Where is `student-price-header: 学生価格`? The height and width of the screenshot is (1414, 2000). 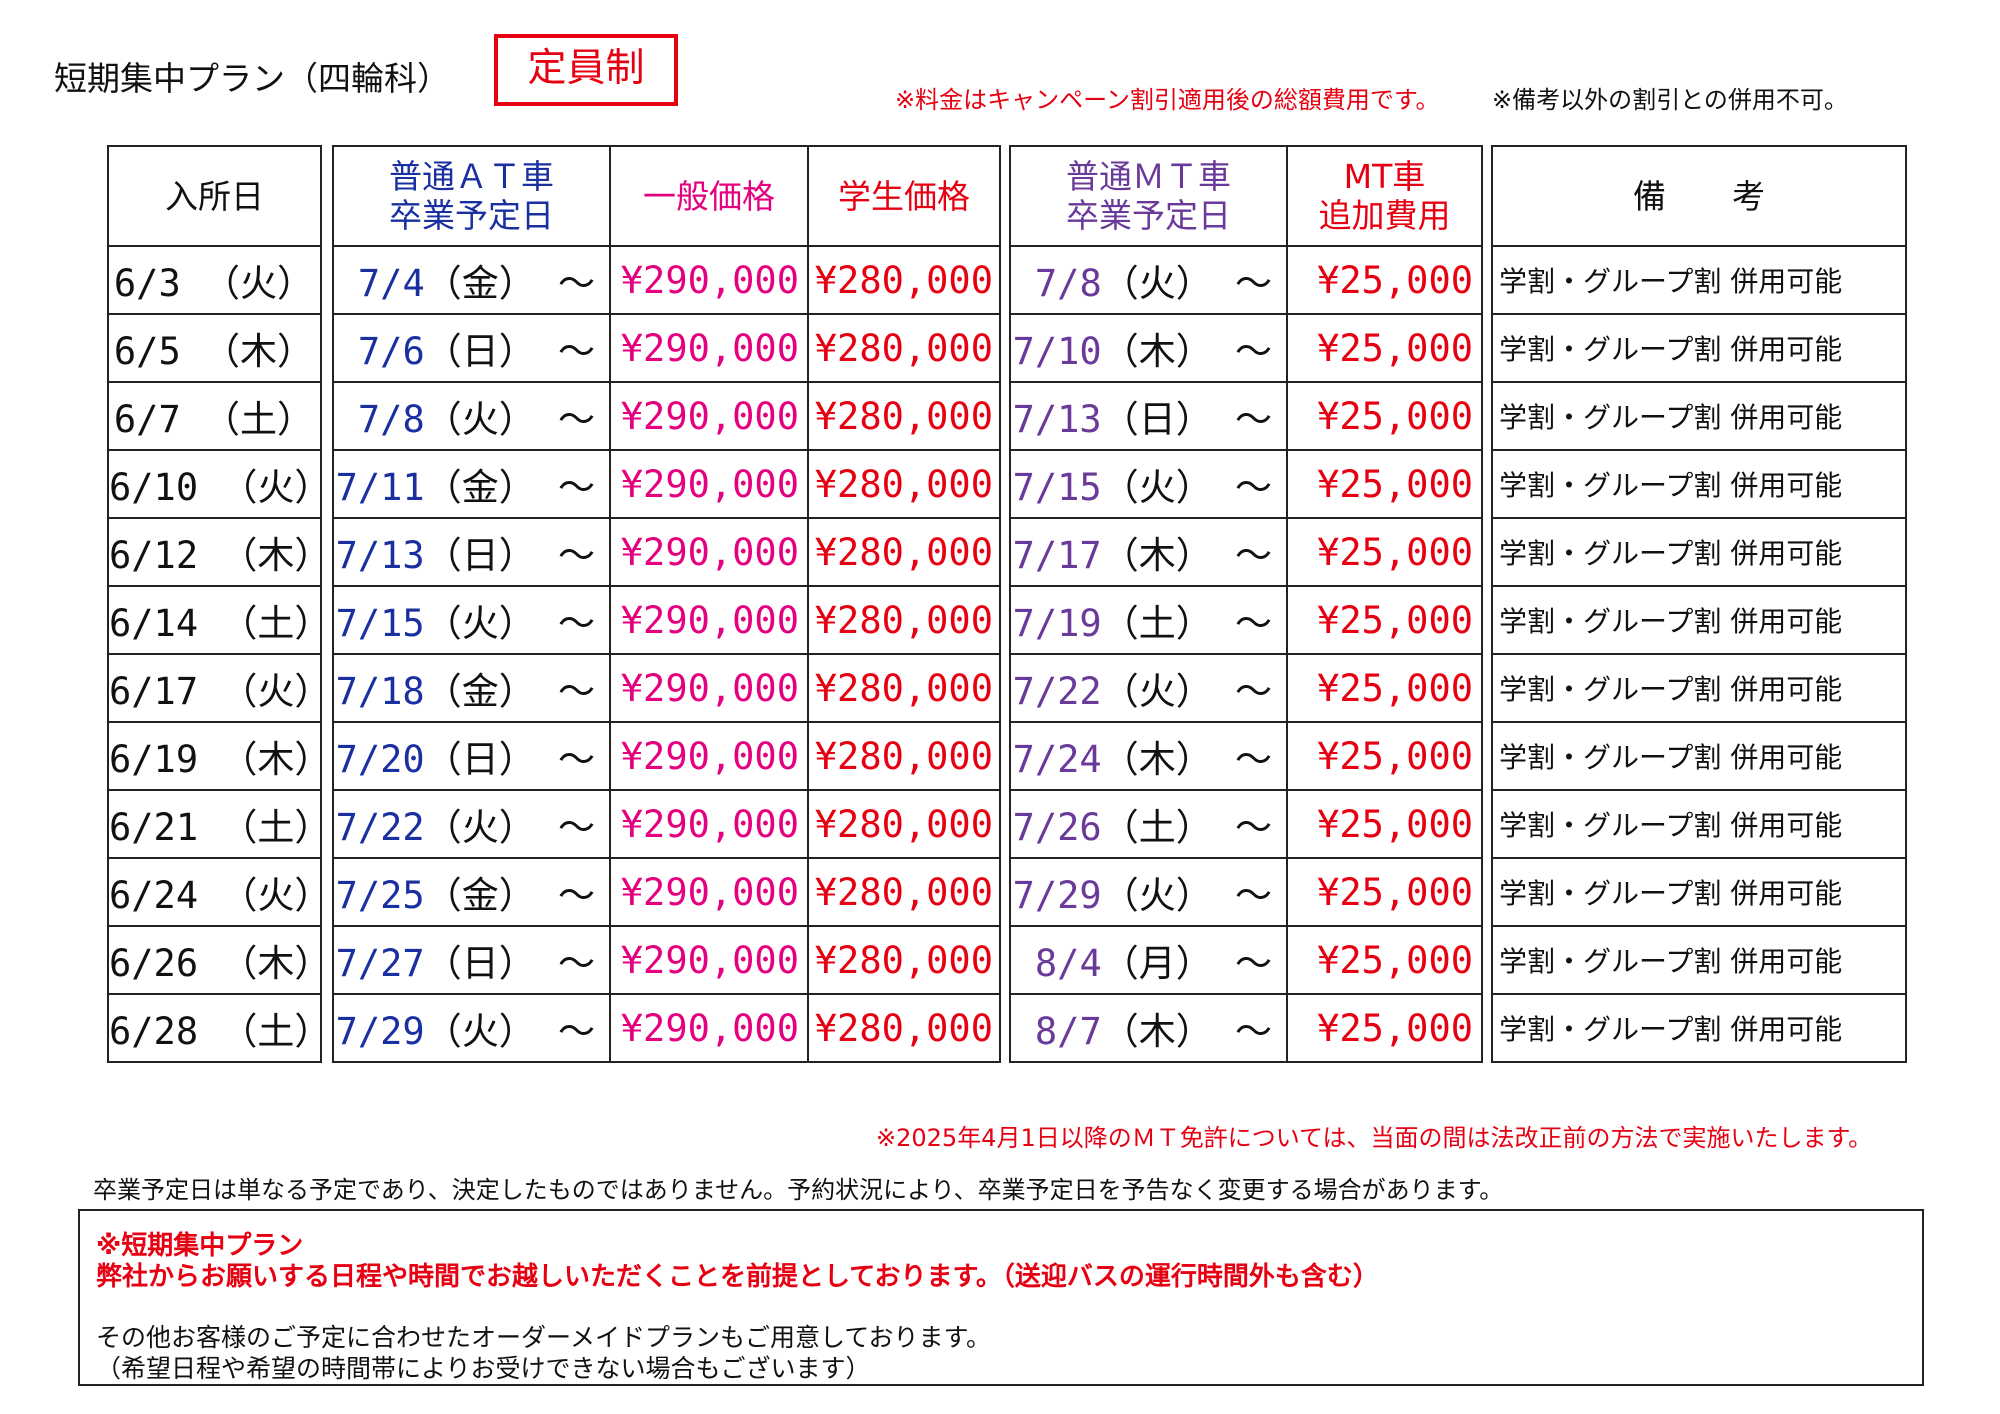 student-price-header: 学生価格 is located at coordinates (904, 196).